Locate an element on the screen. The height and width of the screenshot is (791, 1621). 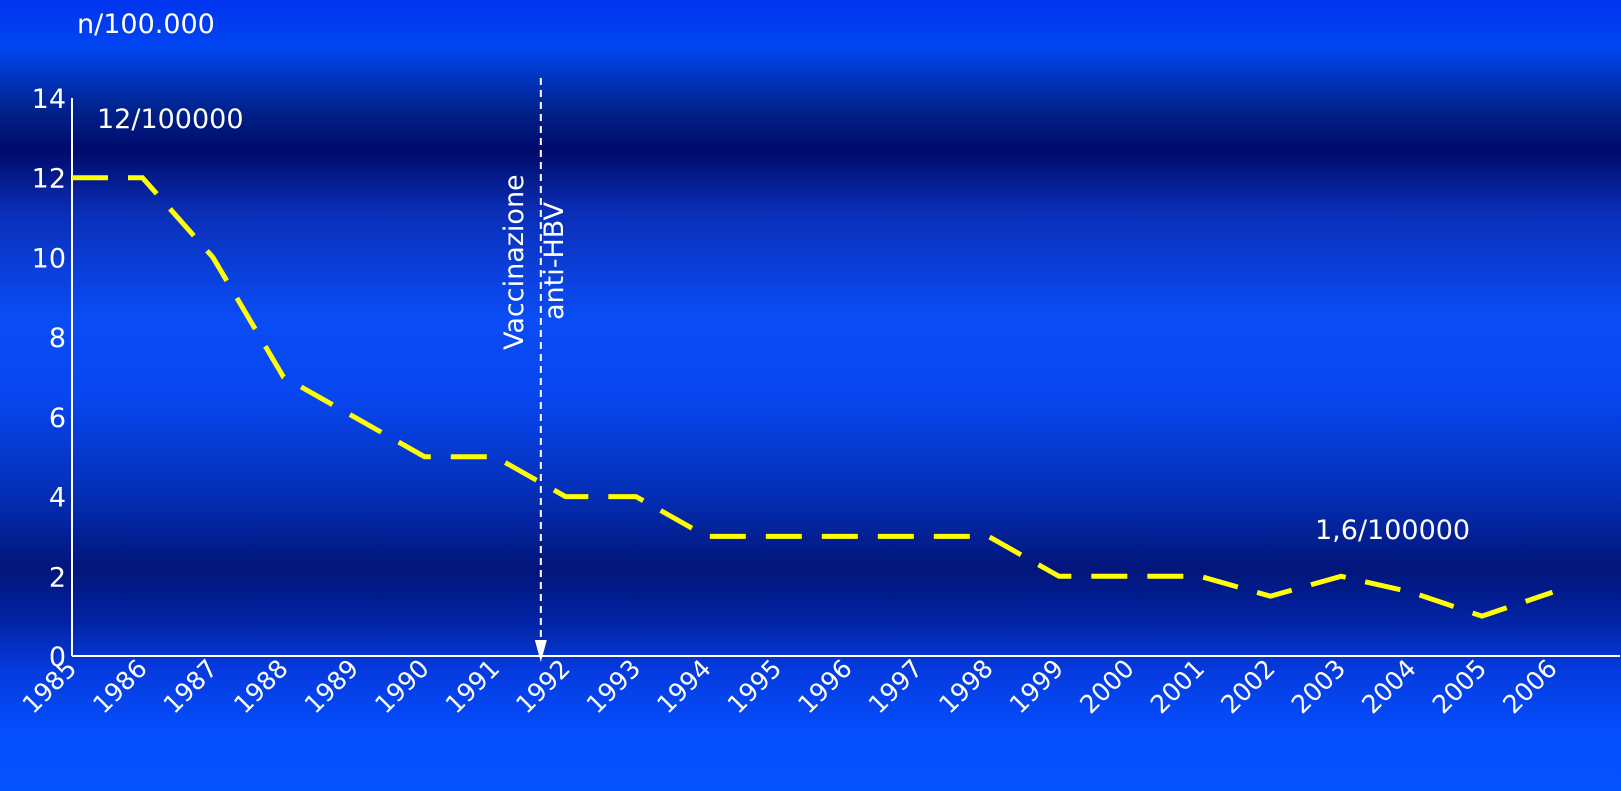
y-tick-label: 4 is located at coordinates (57, 498).